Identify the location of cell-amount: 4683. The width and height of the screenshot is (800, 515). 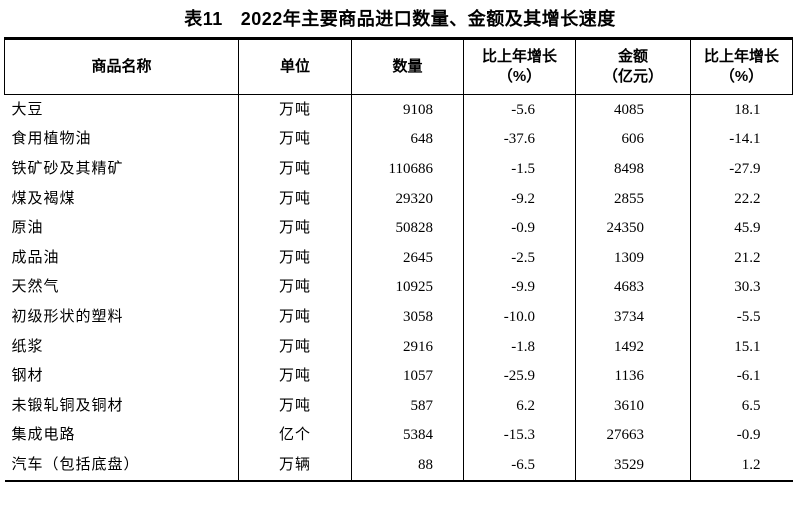
(633, 287).